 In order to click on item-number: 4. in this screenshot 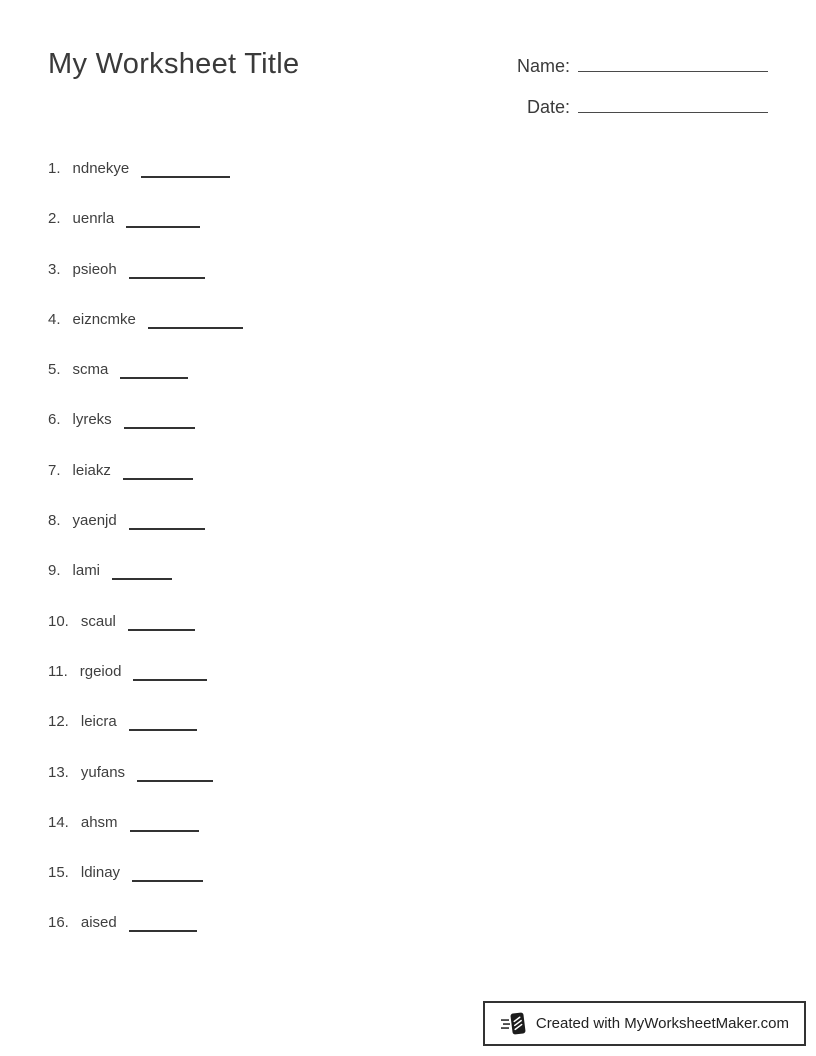, I will do `click(54, 319)`.